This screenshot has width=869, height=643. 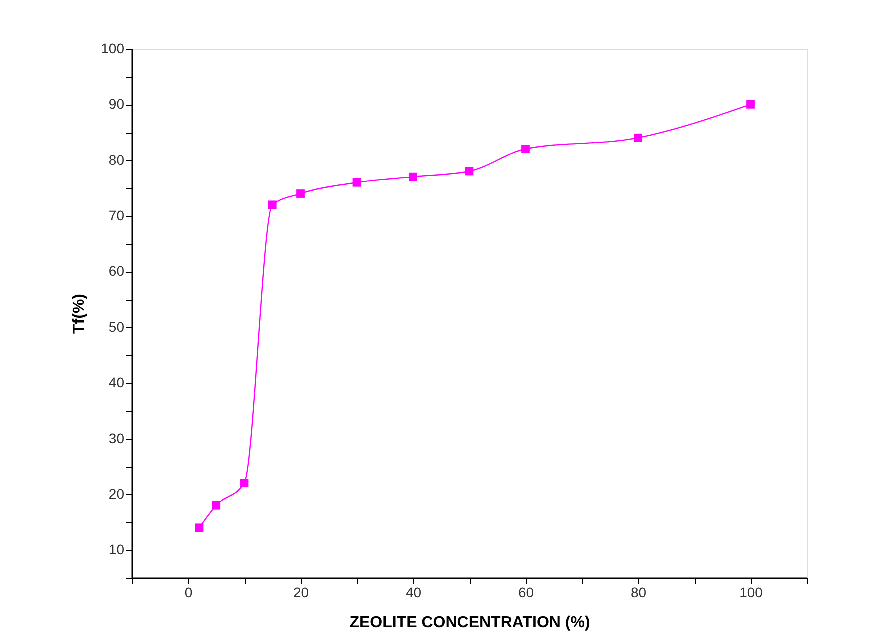 I want to click on x-tick-label: 0, so click(x=188, y=592).